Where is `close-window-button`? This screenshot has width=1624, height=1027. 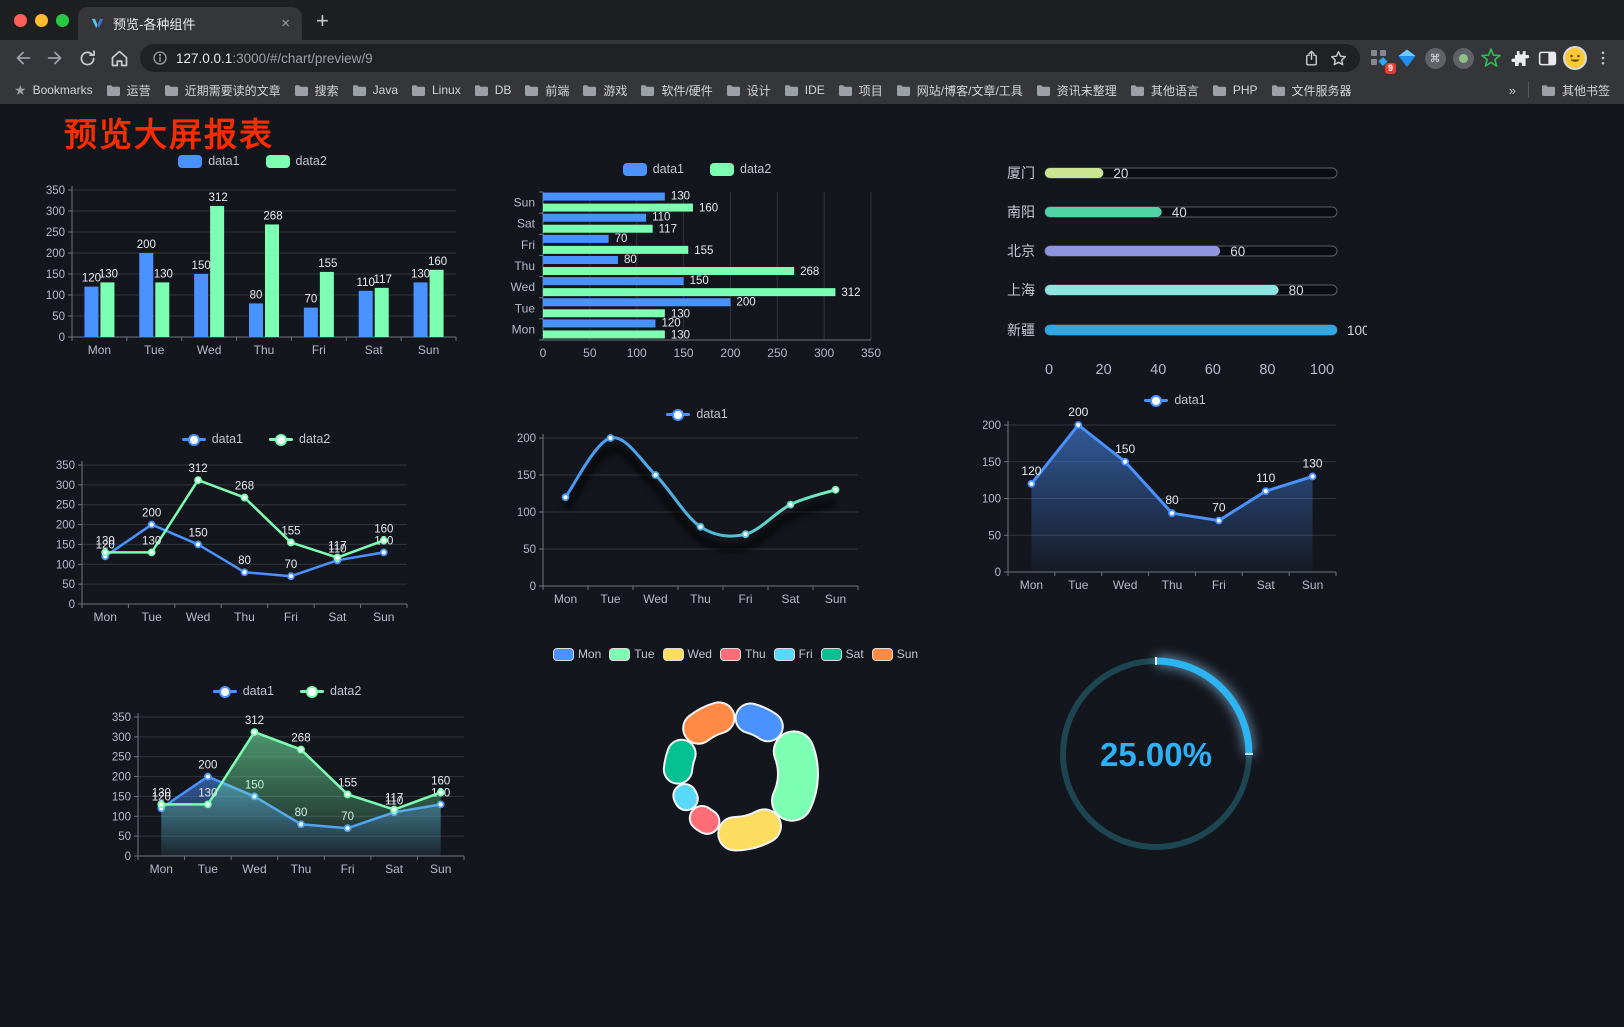
close-window-button is located at coordinates (20, 20).